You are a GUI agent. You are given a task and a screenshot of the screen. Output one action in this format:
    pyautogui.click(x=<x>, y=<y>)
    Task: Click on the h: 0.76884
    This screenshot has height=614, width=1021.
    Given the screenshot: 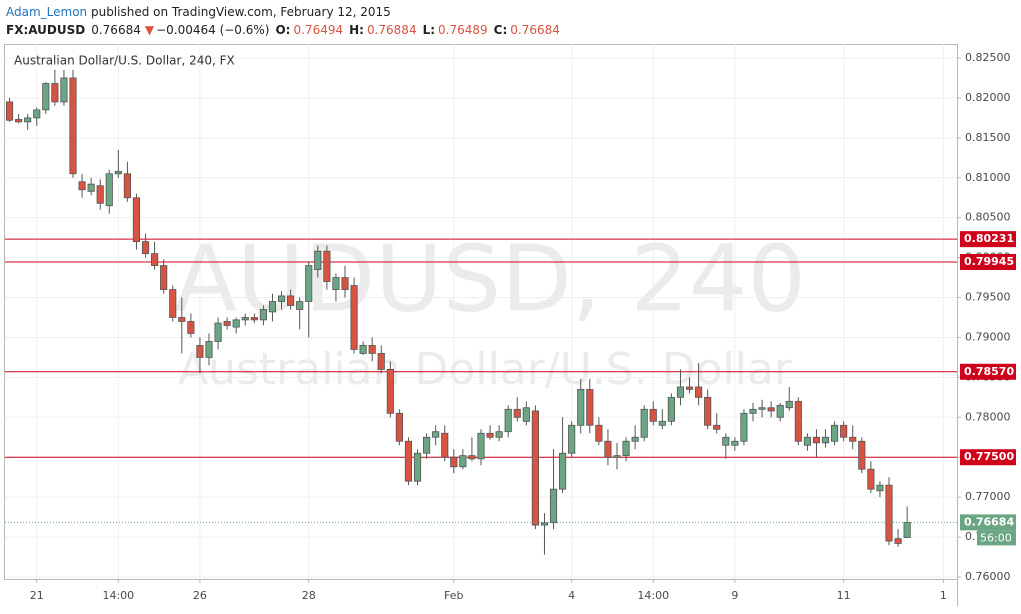 What is the action you would take?
    pyautogui.click(x=392, y=30)
    